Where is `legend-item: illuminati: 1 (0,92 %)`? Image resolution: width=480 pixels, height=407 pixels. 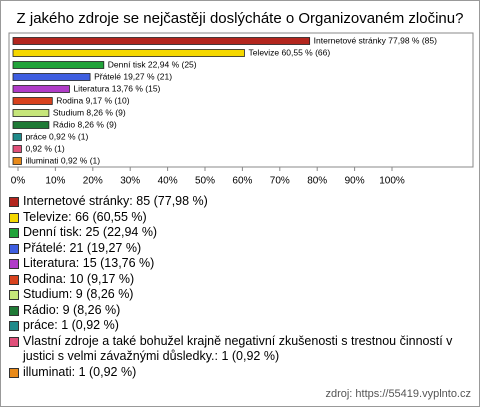 legend-item: illuminati: 1 (0,92 %) is located at coordinates (240, 373).